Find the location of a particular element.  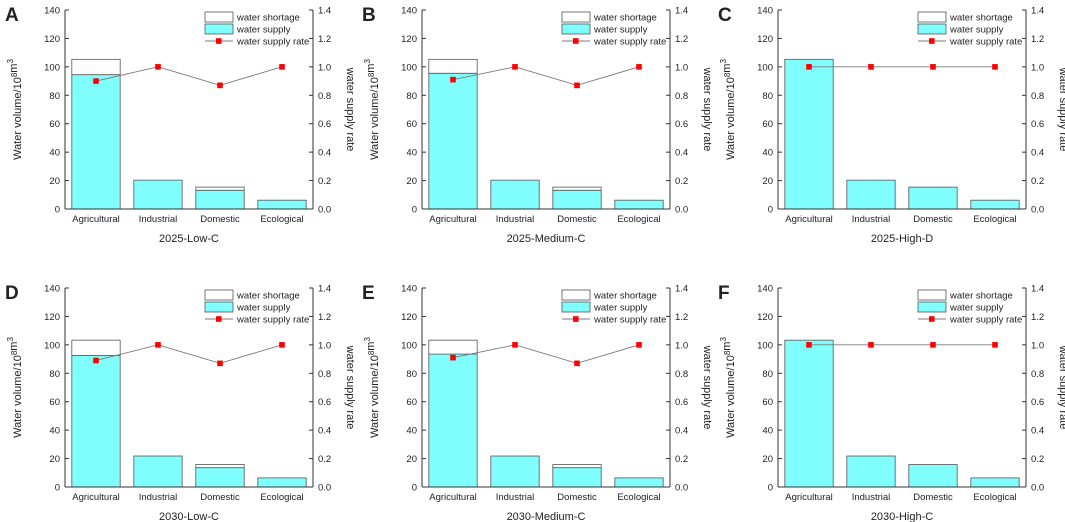

y2-tick-label: 1.4 is located at coordinates (324, 11).